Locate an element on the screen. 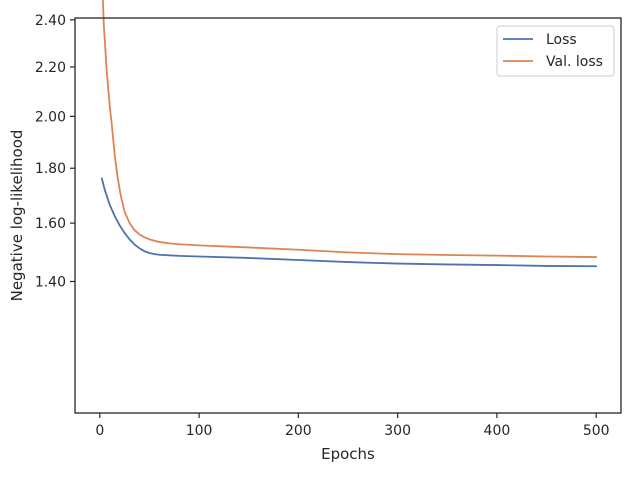  y-tick-label: 1.40 is located at coordinates (50, 283).